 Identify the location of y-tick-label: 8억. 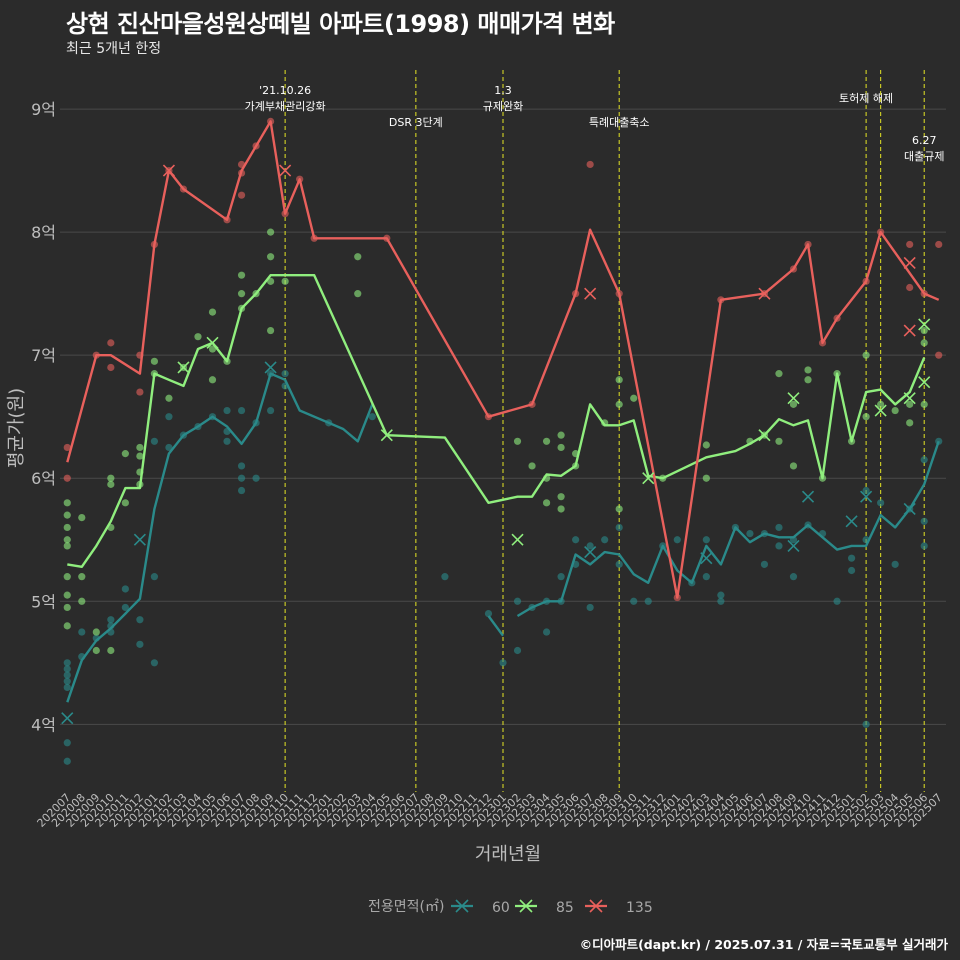
(43, 232).